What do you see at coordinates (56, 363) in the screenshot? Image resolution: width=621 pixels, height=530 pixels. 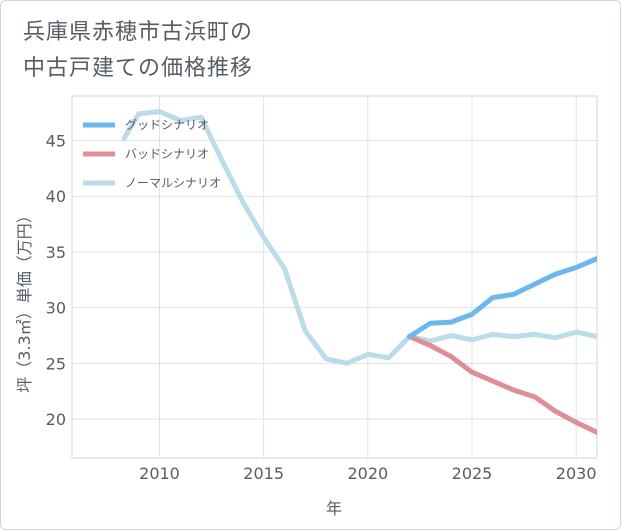 I see `y-tick-label: 25` at bounding box center [56, 363].